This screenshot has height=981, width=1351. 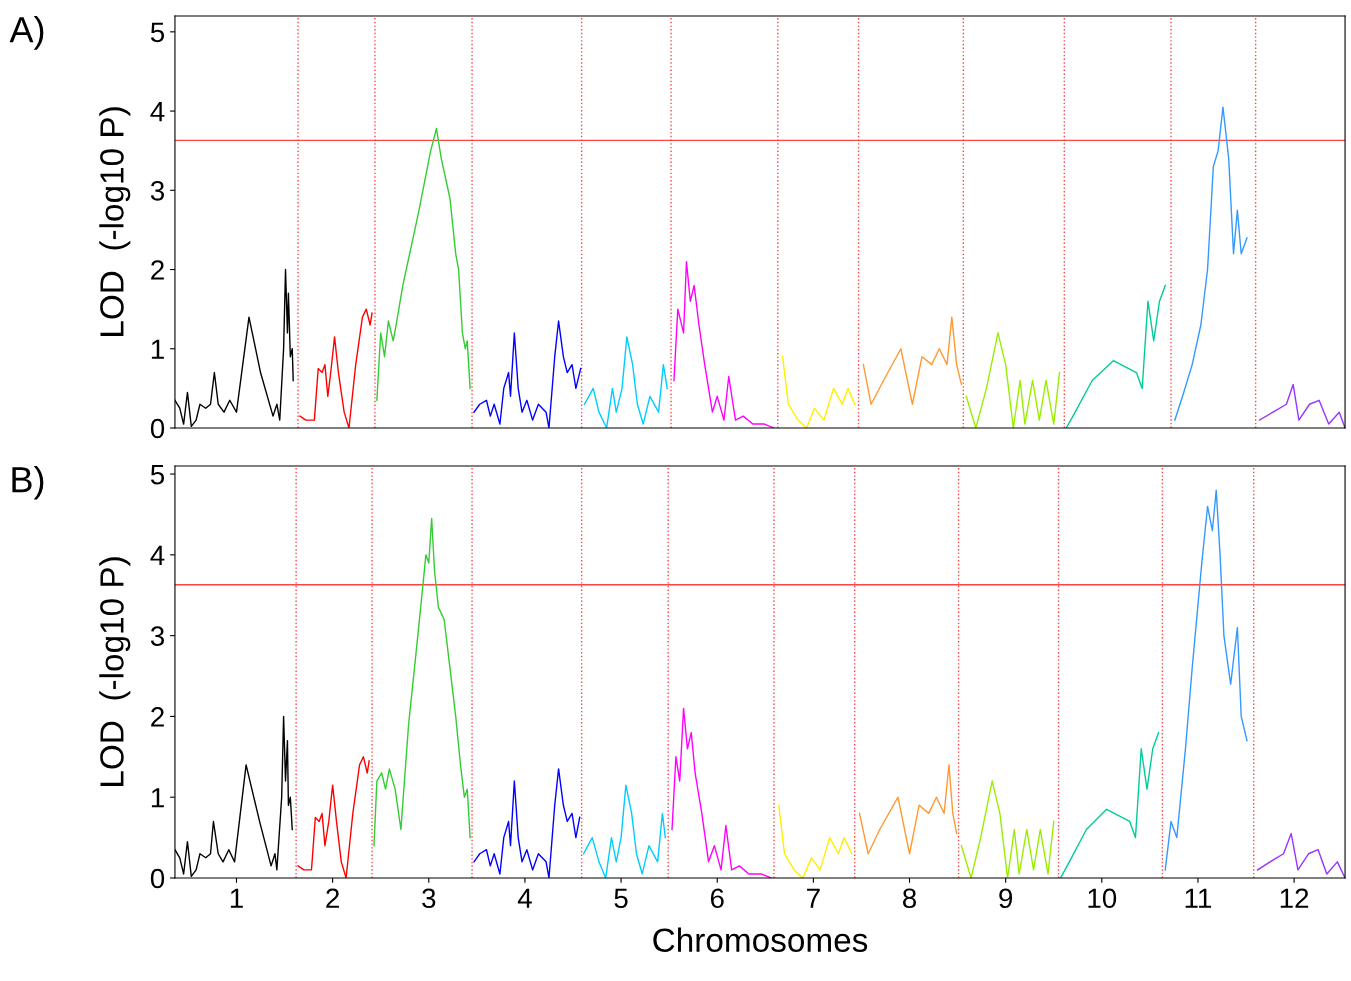 What do you see at coordinates (813, 898) in the screenshot?
I see `x-tick-label: 7` at bounding box center [813, 898].